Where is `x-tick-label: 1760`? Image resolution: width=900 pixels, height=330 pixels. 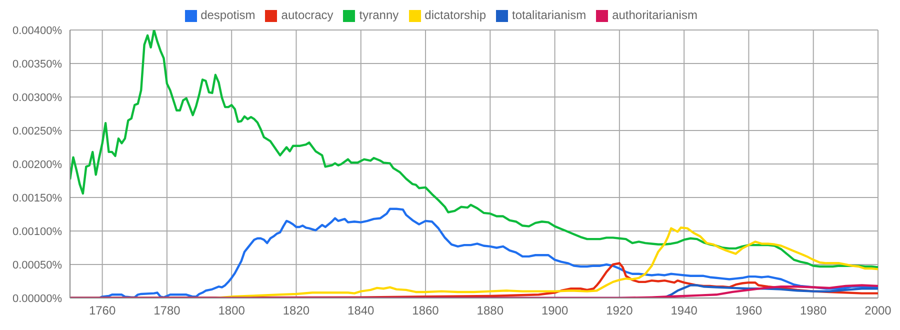
x-tick-label: 1760 is located at coordinates (102, 311).